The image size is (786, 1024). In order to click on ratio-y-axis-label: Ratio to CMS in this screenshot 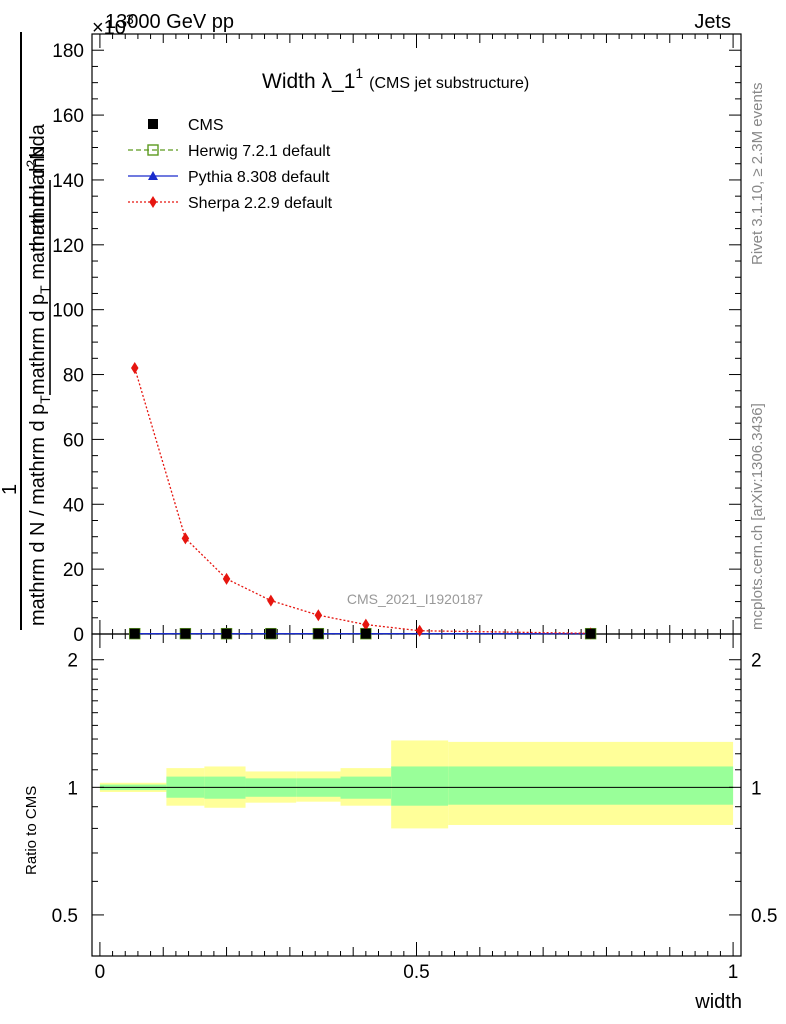, I will do `click(31, 830)`.